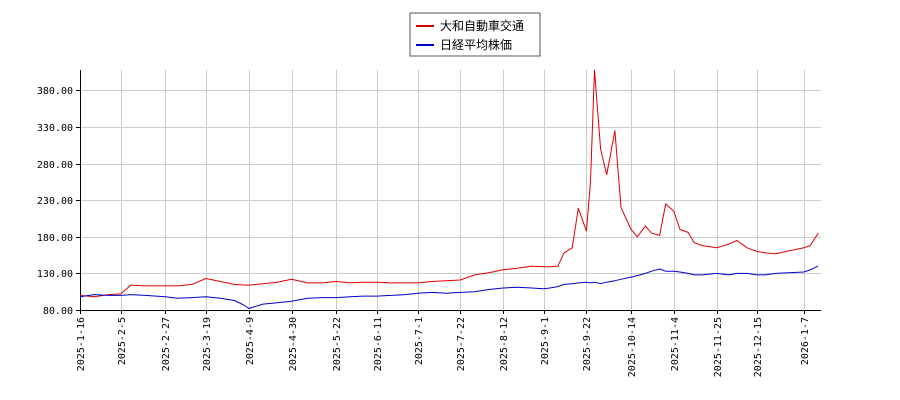  What do you see at coordinates (718, 347) in the screenshot?
I see `x-tick-label: 2025-11-25` at bounding box center [718, 347].